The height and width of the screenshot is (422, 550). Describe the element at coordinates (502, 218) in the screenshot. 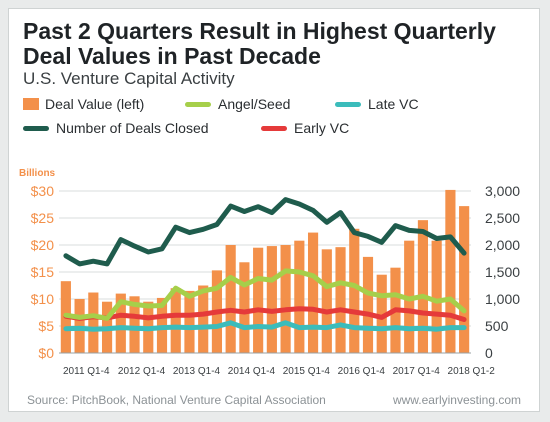

I see `right-tick-label: 2,500` at that location.